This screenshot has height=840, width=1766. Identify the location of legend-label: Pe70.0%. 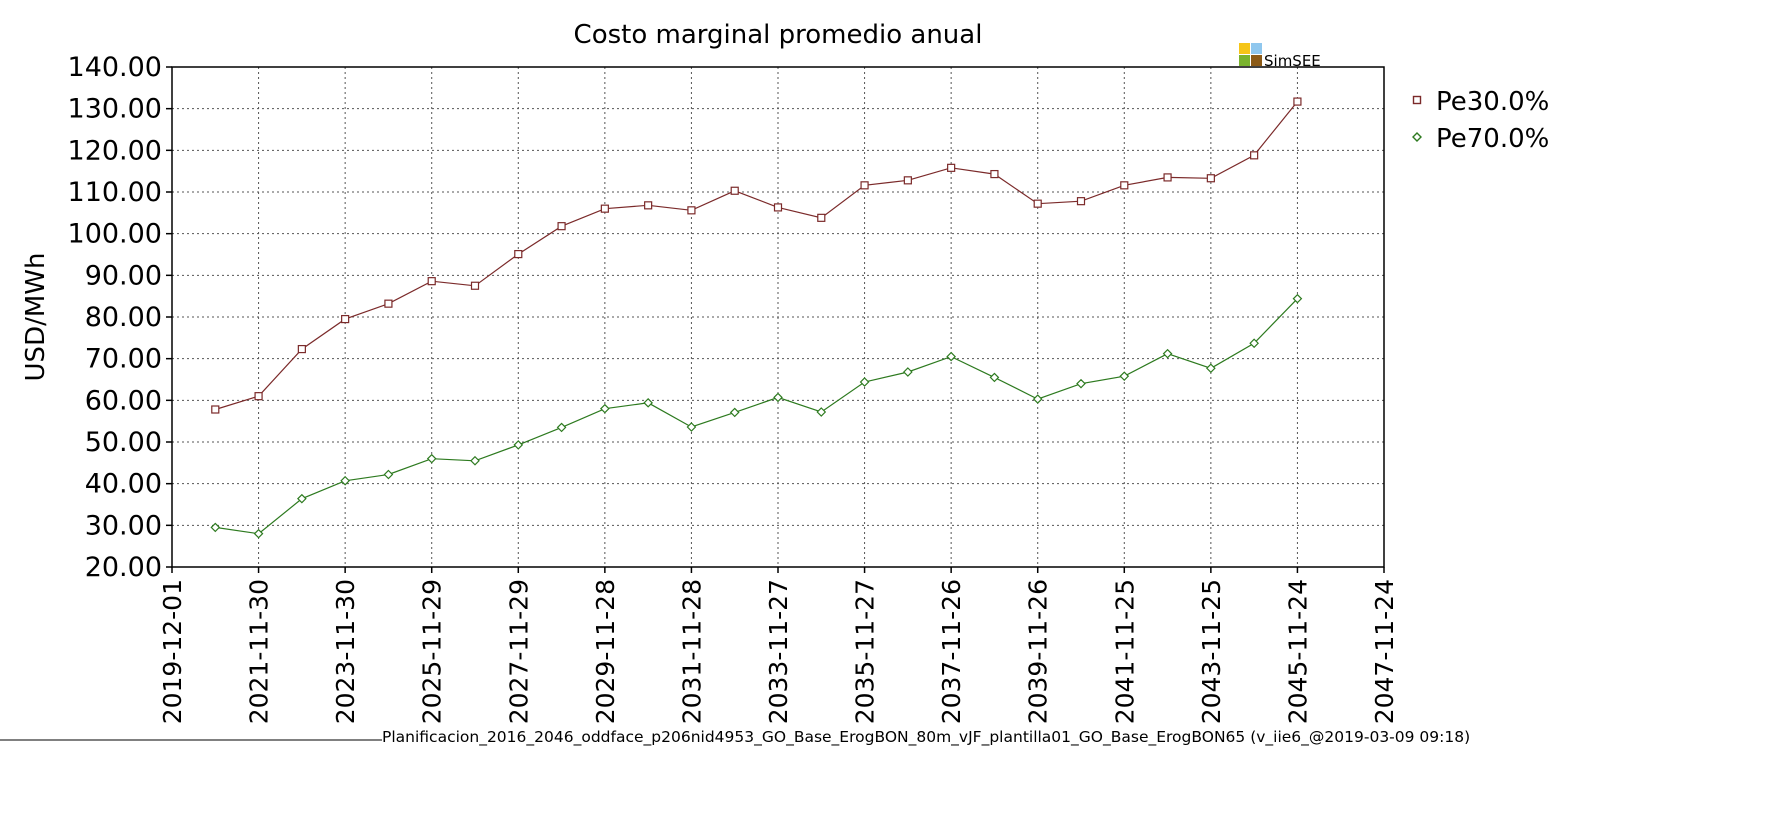
(1492, 139).